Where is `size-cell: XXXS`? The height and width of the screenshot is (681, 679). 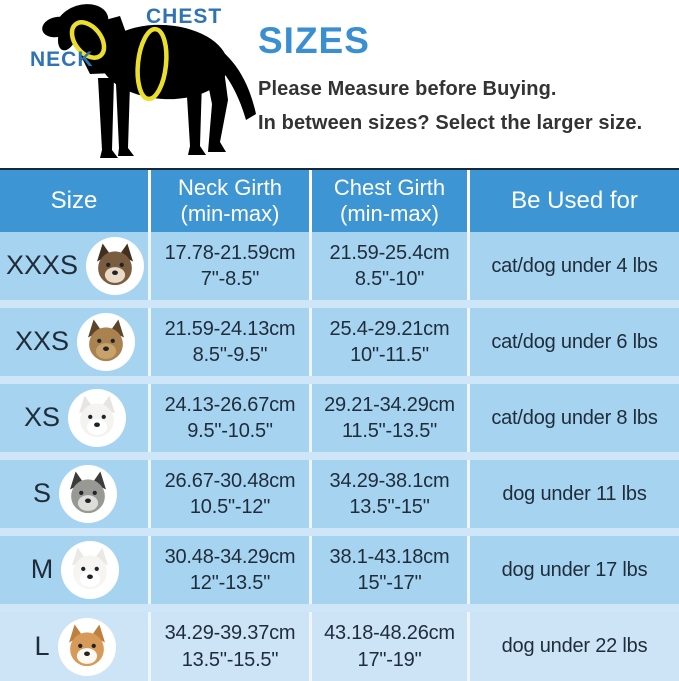
size-cell: XXXS is located at coordinates (74, 266).